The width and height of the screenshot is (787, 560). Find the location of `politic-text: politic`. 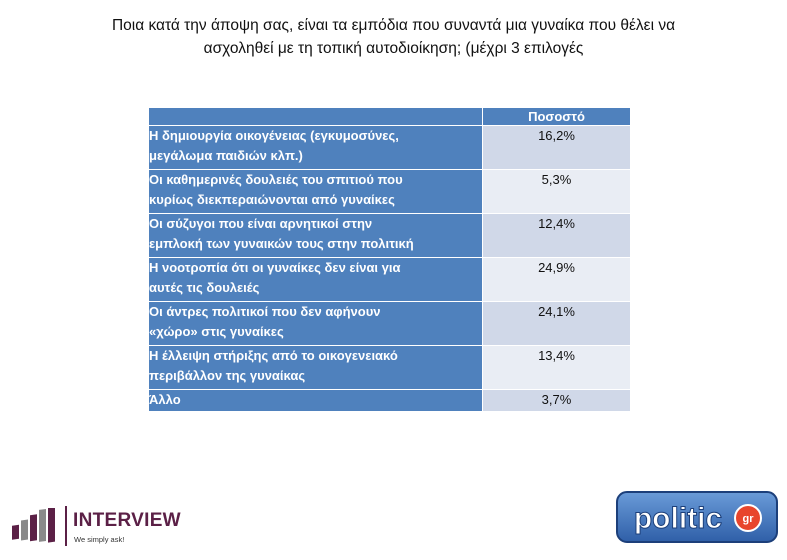

politic-text: politic is located at coordinates (678, 518).